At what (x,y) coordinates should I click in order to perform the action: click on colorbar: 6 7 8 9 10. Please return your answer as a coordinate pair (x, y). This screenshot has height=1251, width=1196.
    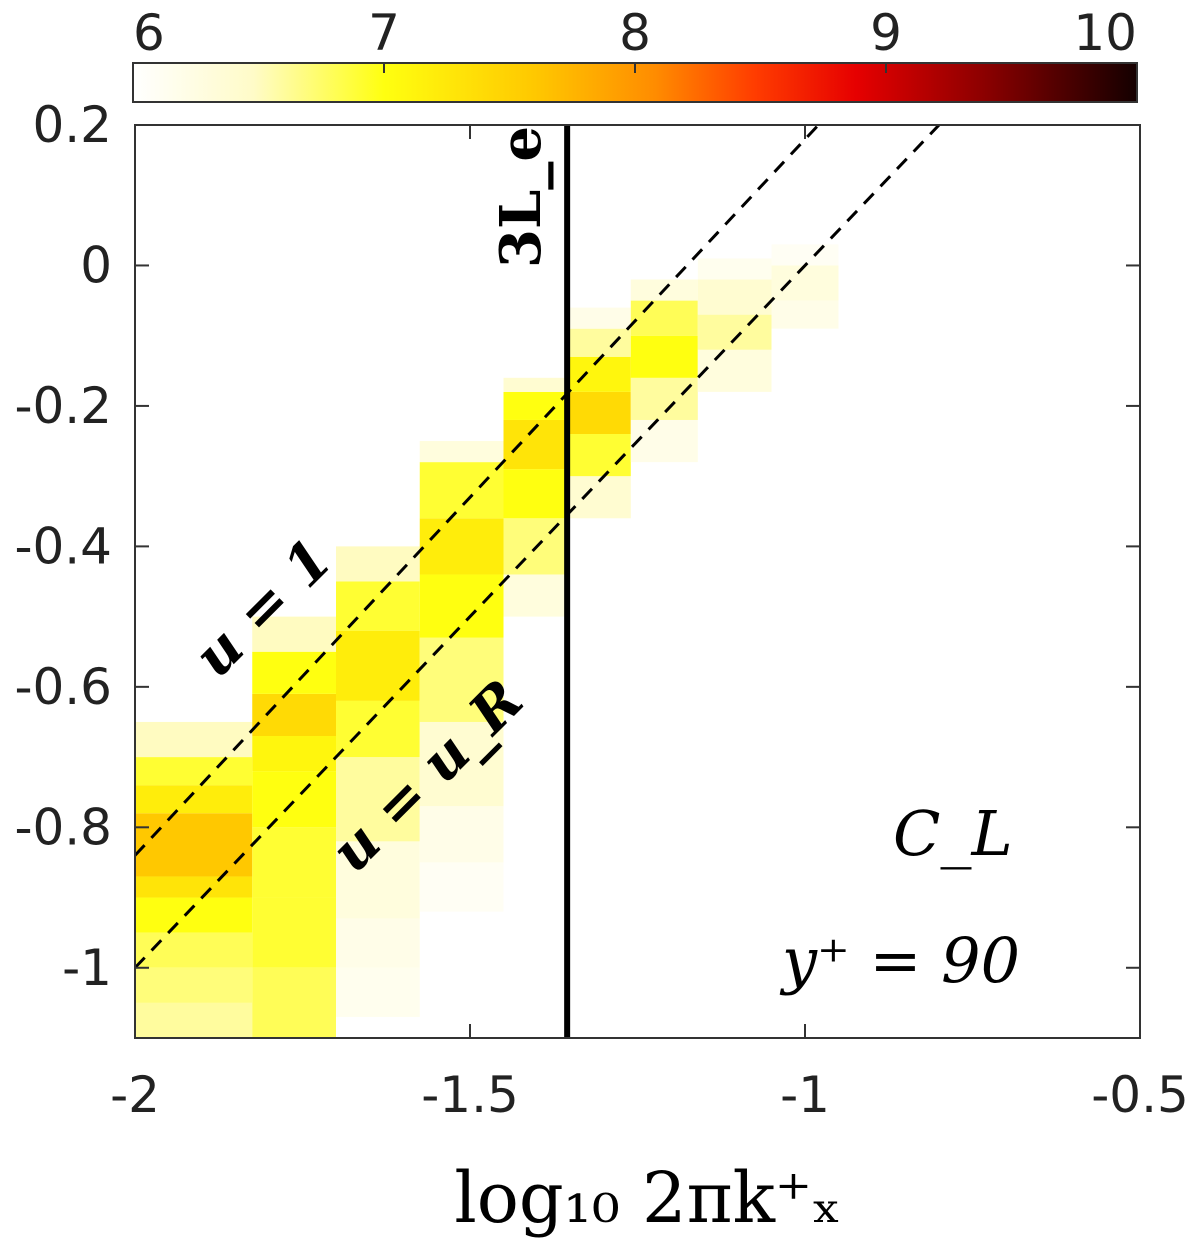
    Looking at the image, I should click on (635, 53).